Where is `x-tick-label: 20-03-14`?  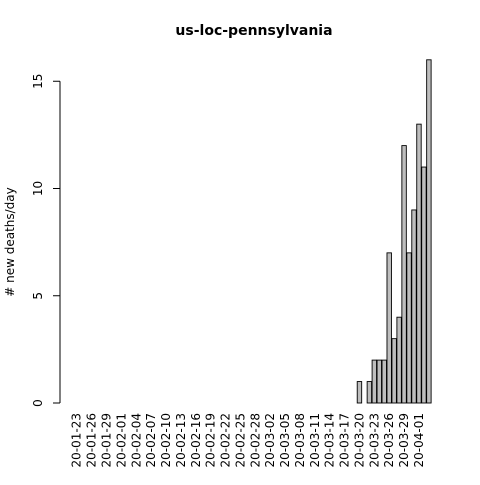
x-tick-label: 20-03-14 is located at coordinates (330, 440).